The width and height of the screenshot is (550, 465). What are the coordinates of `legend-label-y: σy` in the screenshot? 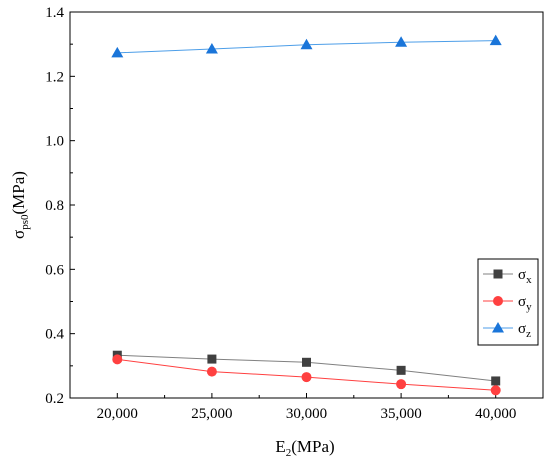 It's located at (525, 303).